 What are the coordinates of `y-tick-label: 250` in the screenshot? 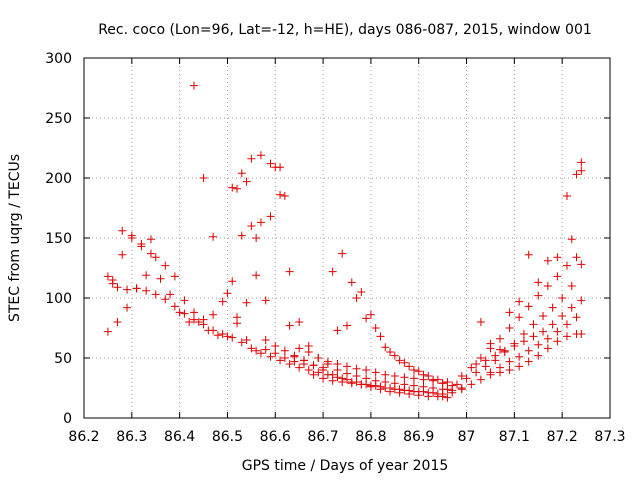 It's located at (58, 119).